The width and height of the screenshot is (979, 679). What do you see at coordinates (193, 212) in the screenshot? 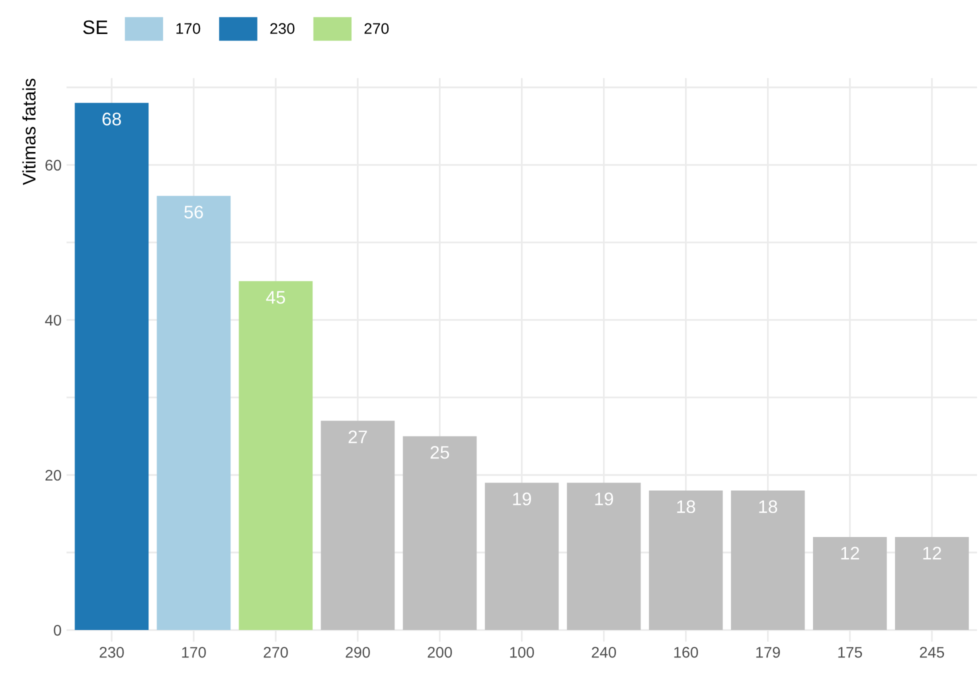
I see `data-label: 56` at bounding box center [193, 212].